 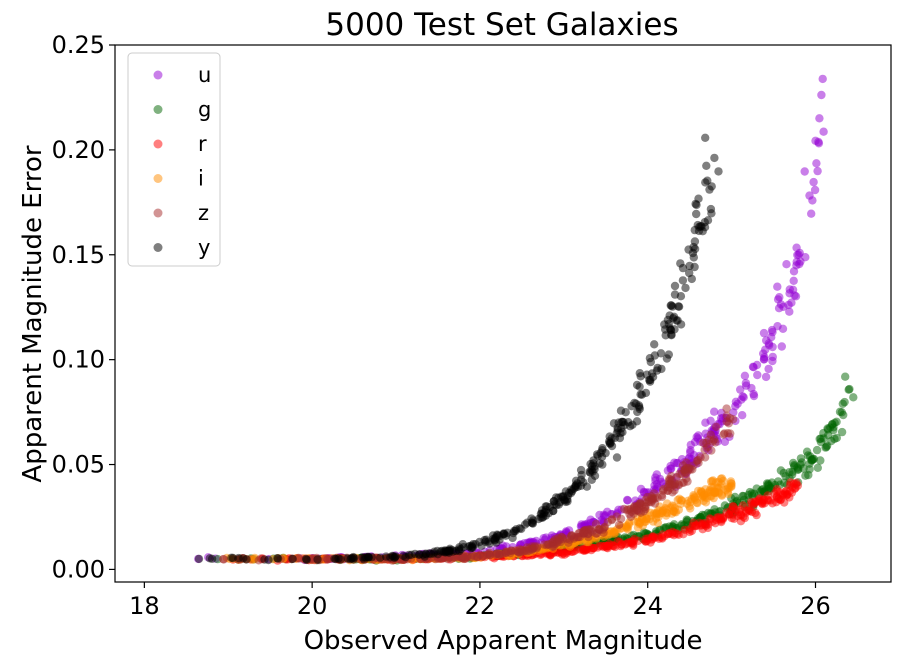 I want to click on legend-marker-r, so click(x=158, y=144).